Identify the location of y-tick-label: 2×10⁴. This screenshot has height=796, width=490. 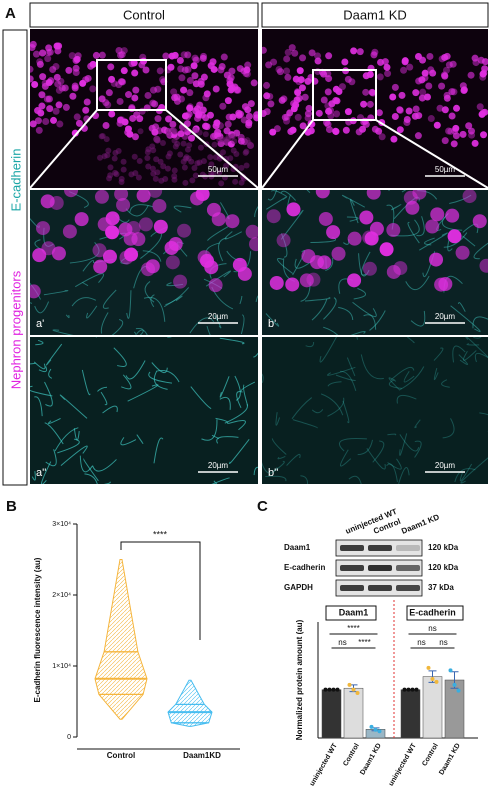
(61, 595).